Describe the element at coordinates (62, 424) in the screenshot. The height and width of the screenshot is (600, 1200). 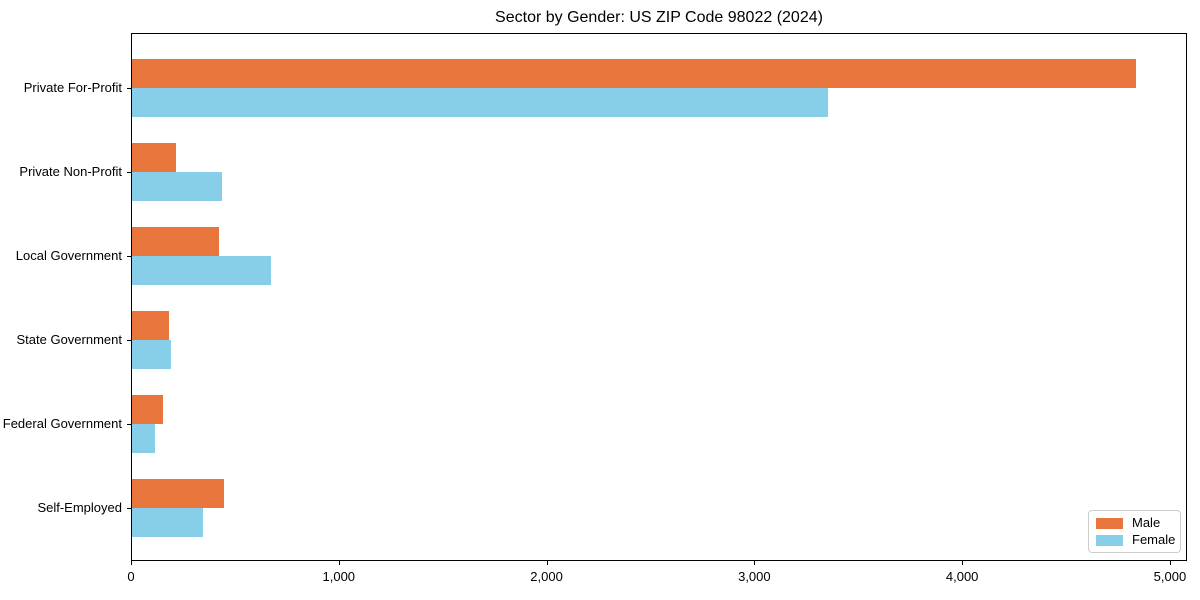
I see `y-tick-label-5: Federal Government` at that location.